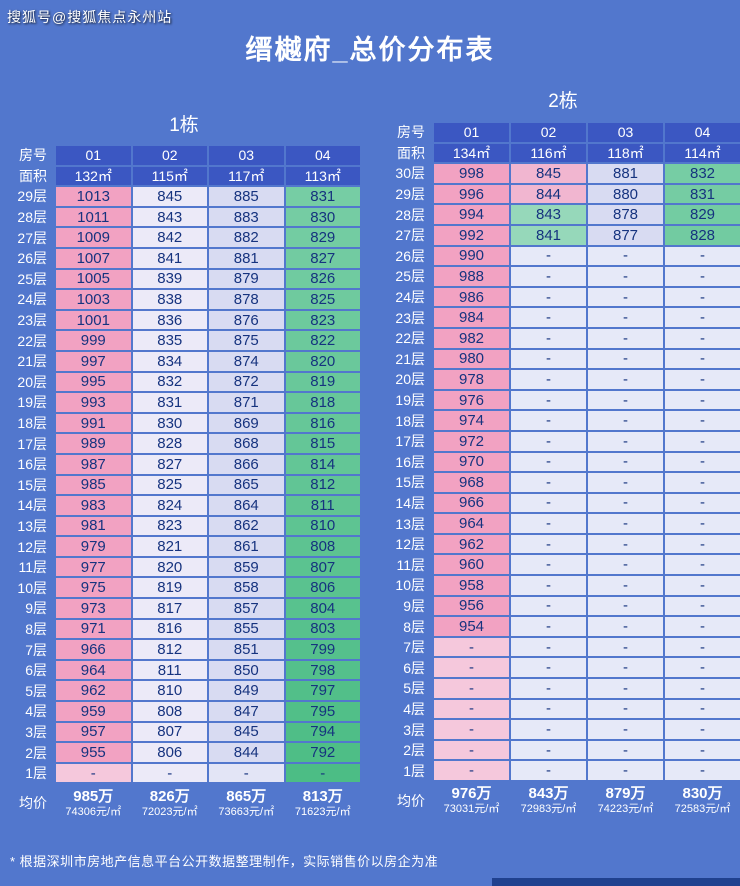 This screenshot has width=740, height=886. Describe the element at coordinates (246, 382) in the screenshot. I see `price-cell: 872` at that location.